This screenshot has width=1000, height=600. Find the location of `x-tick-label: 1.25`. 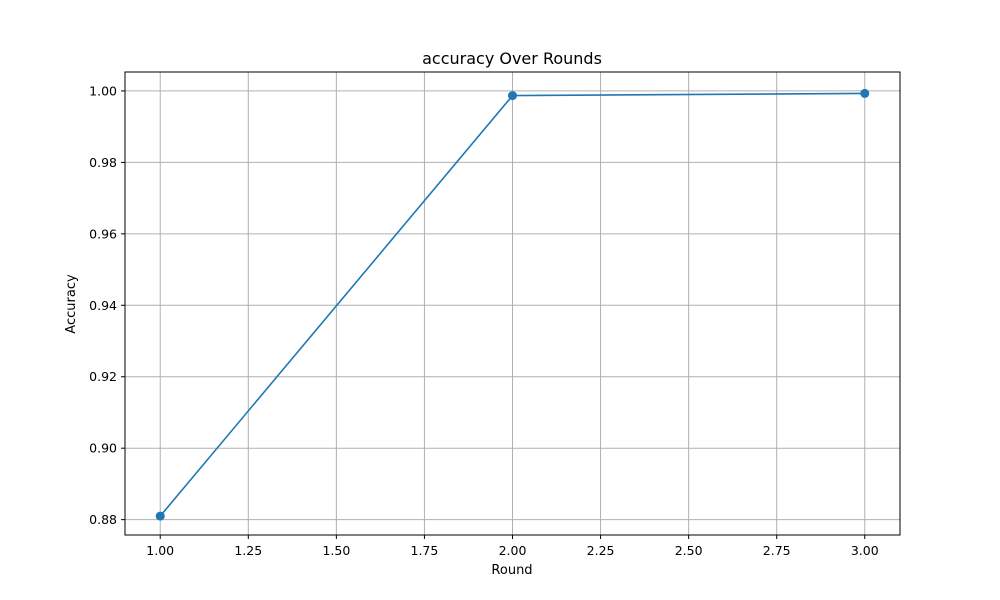

x-tick-label: 1.25 is located at coordinates (248, 550).